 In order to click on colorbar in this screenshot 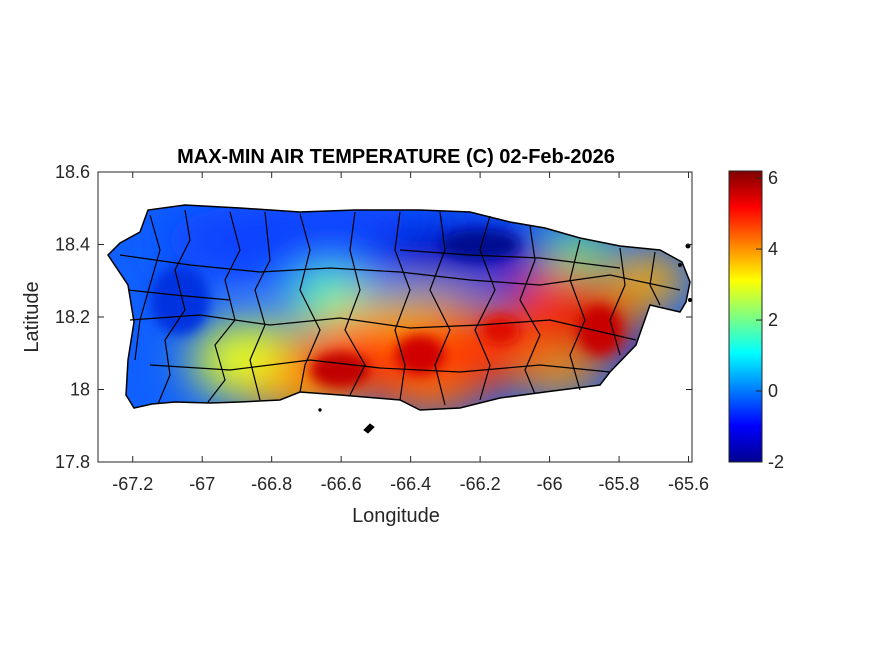, I will do `click(745, 316)`.